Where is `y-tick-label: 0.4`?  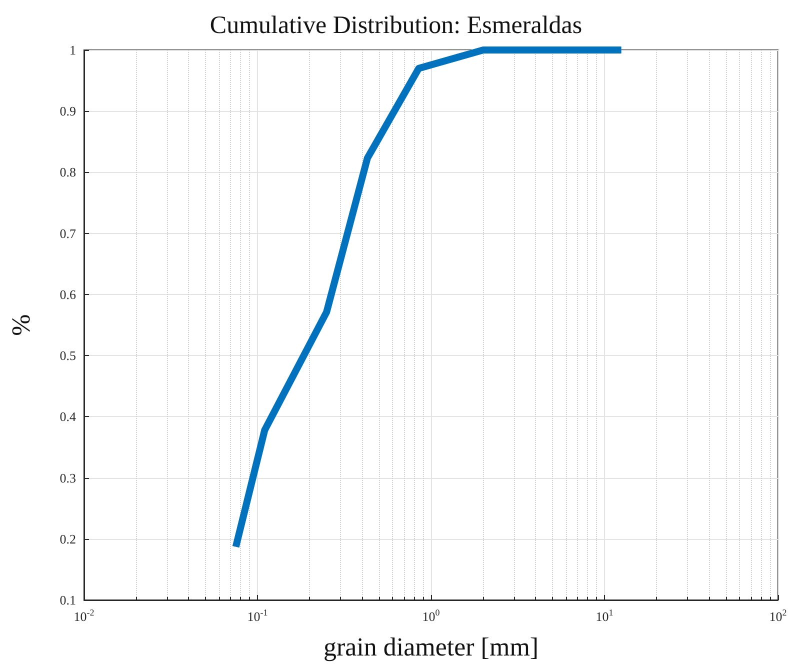 y-tick-label: 0.4 is located at coordinates (68, 416).